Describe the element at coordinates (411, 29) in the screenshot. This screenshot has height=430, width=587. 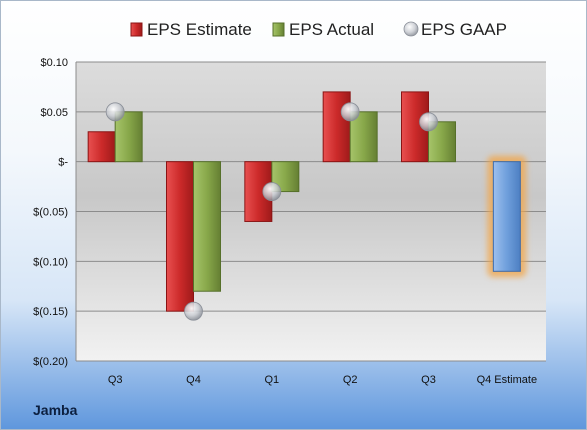
I see `legend-eps-gaap-swatch` at that location.